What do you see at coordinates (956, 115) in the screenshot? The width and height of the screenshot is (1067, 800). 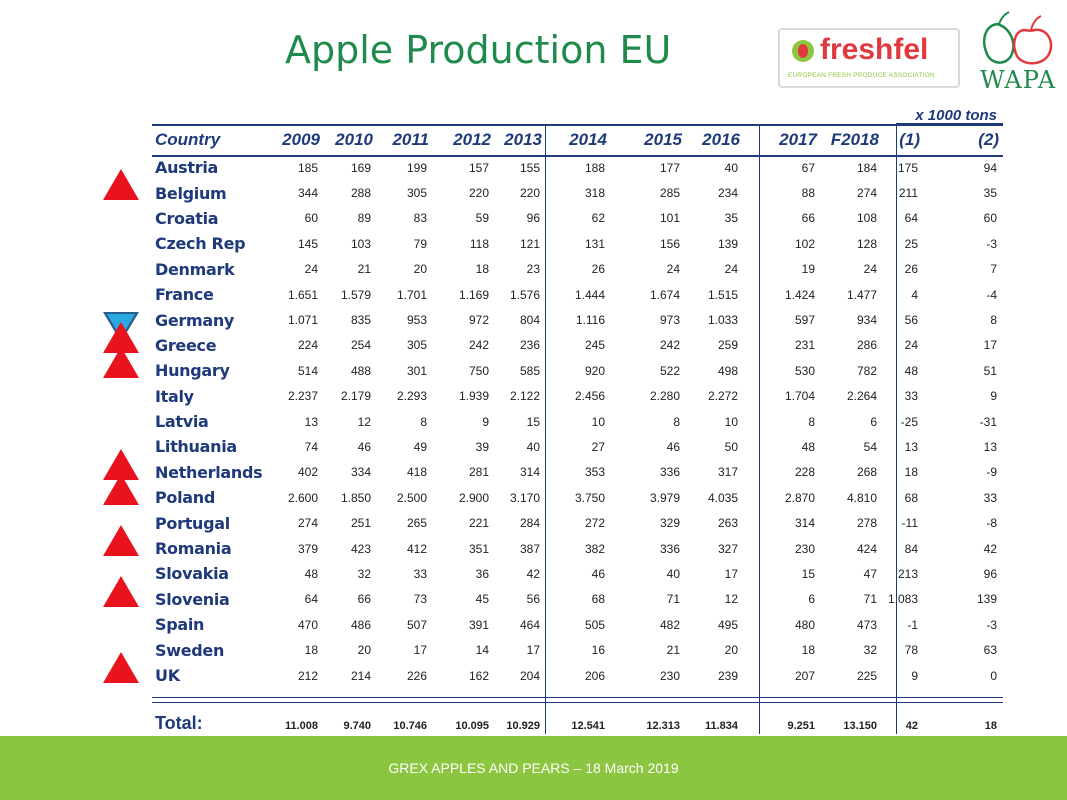 I see `units-label: x 1000 tons` at bounding box center [956, 115].